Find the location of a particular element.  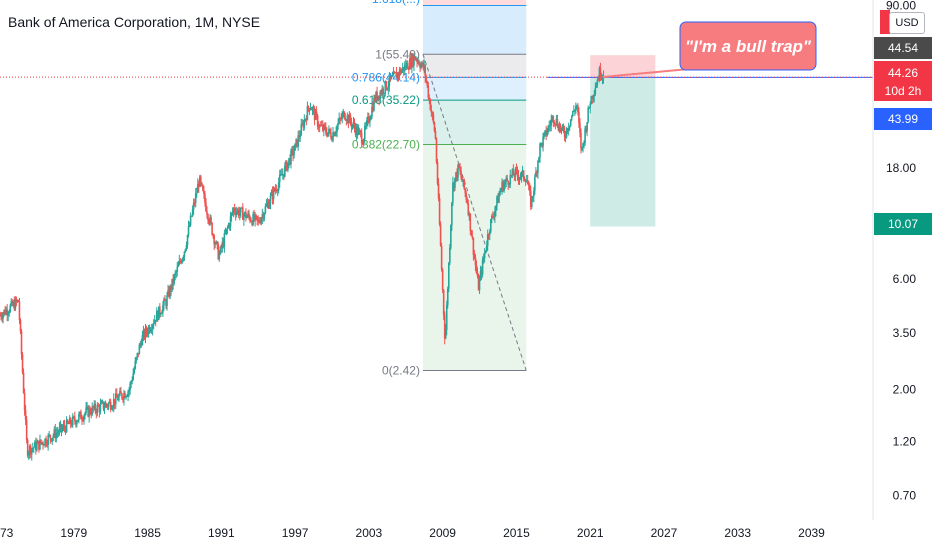

currency-button: USD is located at coordinates (907, 23).